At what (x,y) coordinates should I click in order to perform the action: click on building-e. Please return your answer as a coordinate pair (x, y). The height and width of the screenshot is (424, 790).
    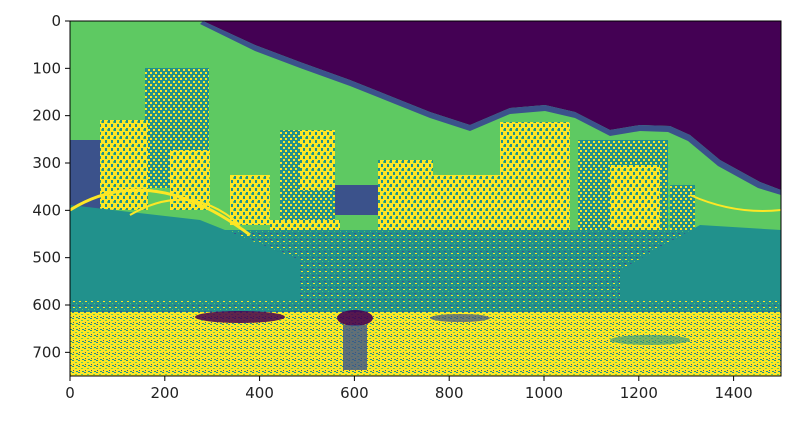
    Looking at the image, I should click on (317, 160).